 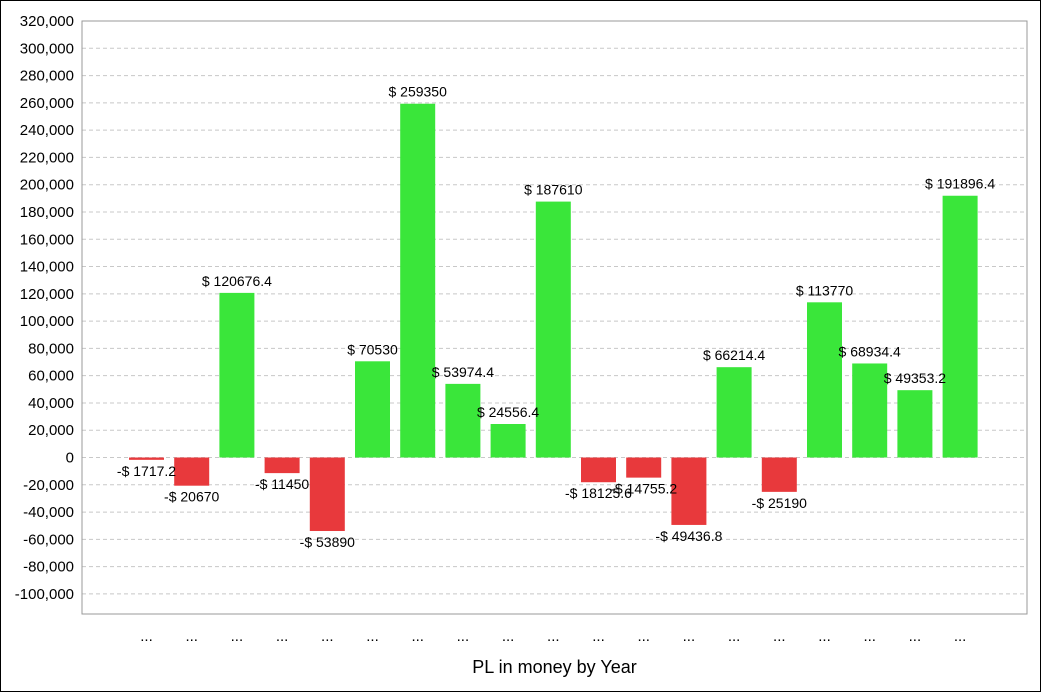 I want to click on bar-data-label: $ 24556.4, so click(x=508, y=412).